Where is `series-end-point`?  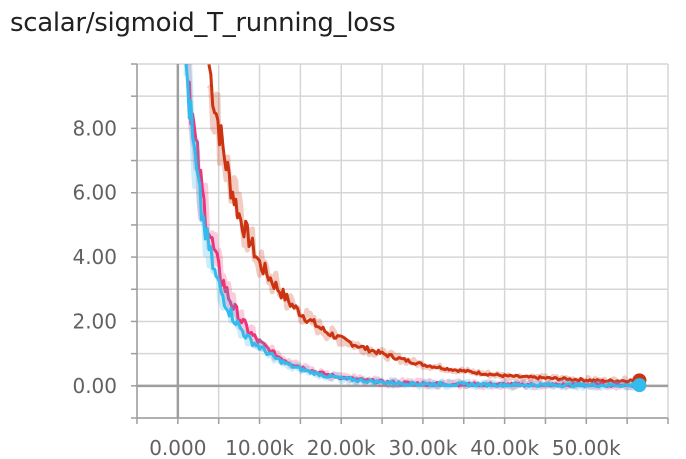
series-end-point is located at coordinates (639, 385).